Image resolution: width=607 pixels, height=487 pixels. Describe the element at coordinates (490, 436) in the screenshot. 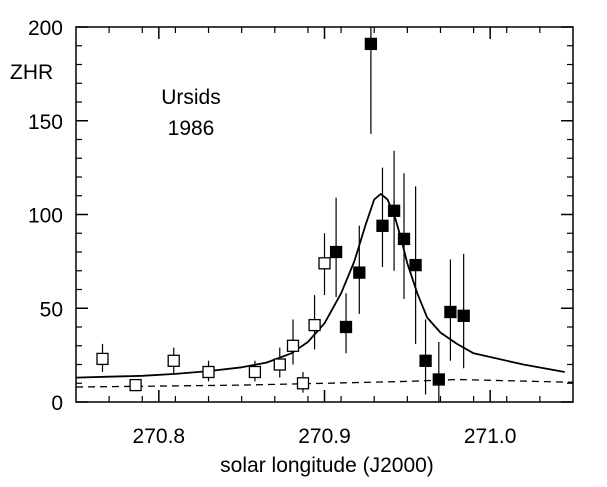

I see `x-tick-label: 271.0` at that location.